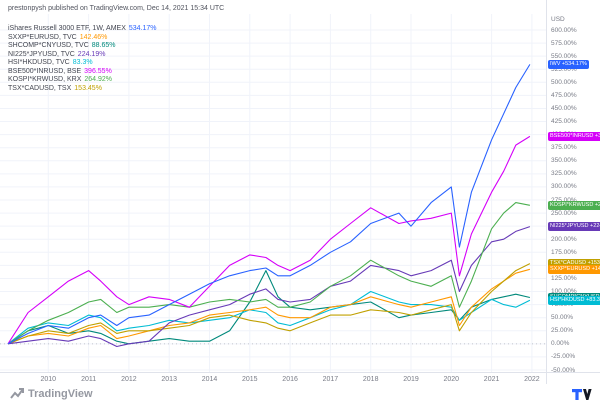  I want to click on tradingview-logo: TradingView, so click(51, 393).